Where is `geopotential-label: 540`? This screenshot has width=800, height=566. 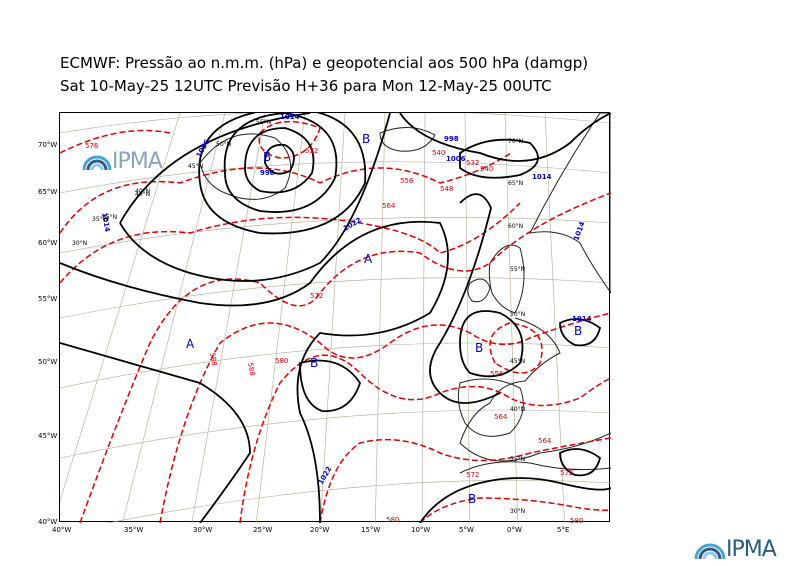 geopotential-label: 540 is located at coordinates (486, 169).